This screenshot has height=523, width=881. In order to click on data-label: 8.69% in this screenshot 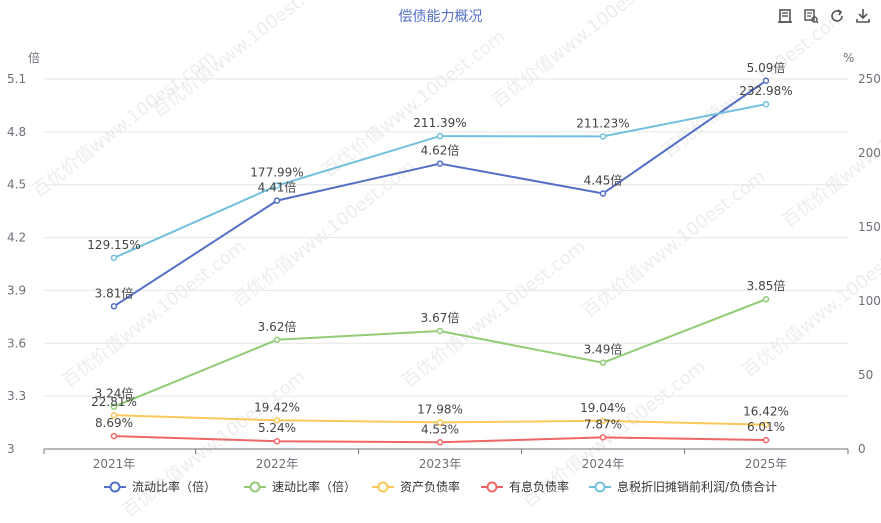, I will do `click(114, 423)`.